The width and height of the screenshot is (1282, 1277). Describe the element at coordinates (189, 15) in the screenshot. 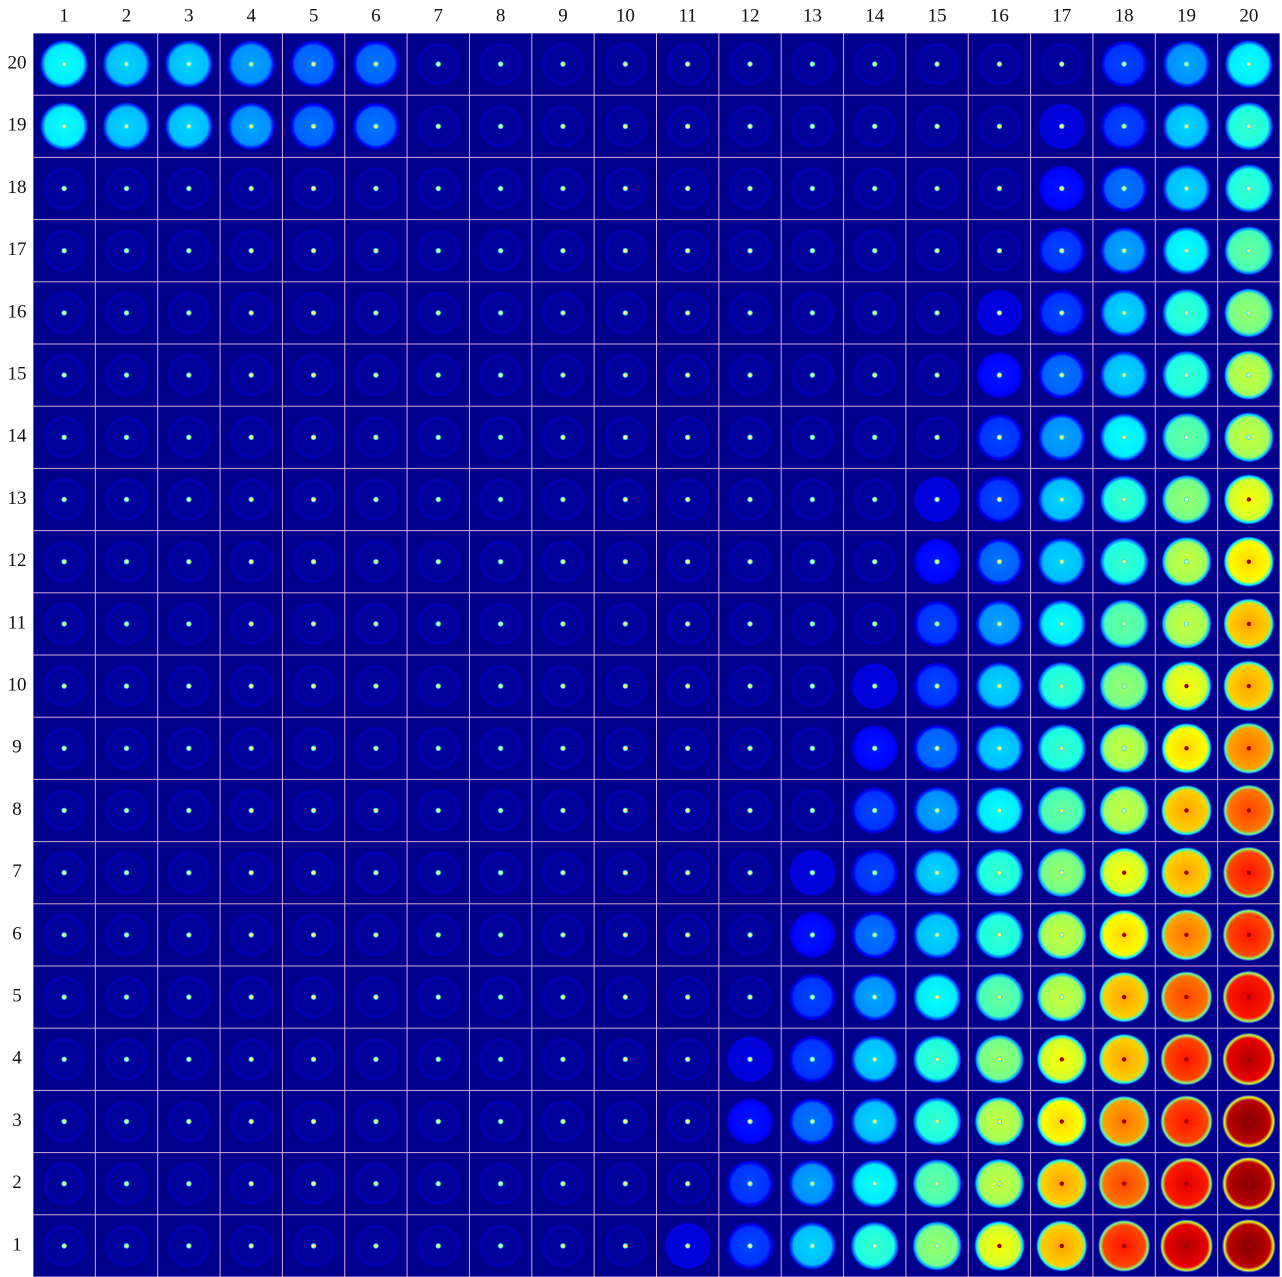

I see `column-label: 3` at that location.